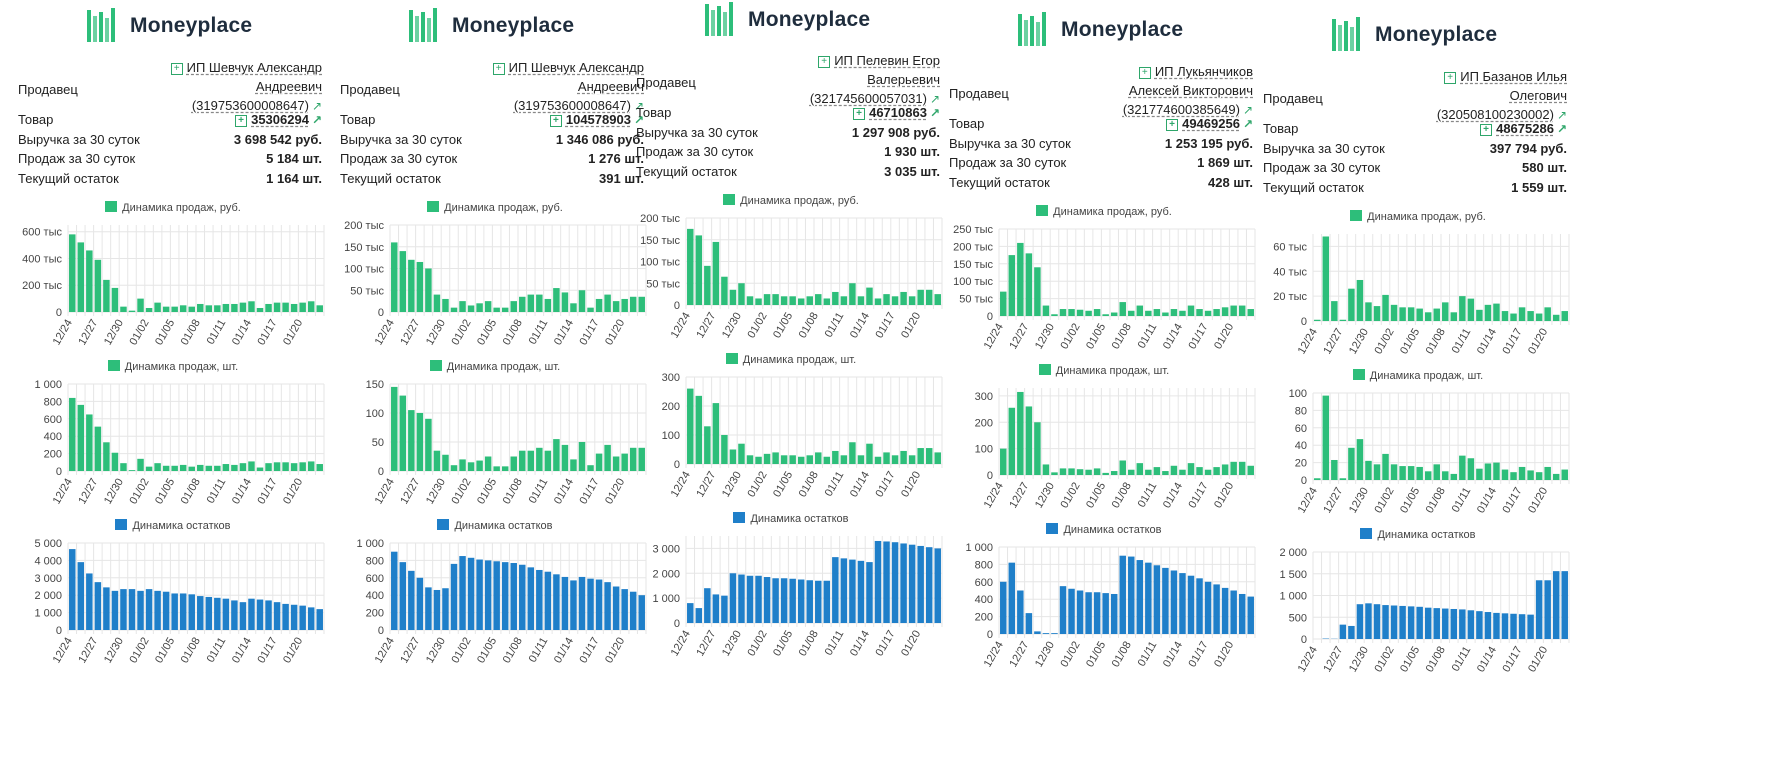 The height and width of the screenshot is (773, 1771). What do you see at coordinates (1101, 162) in the screenshot?
I see `sales-row: Продаж за 30 суток 1 869 шт.` at bounding box center [1101, 162].